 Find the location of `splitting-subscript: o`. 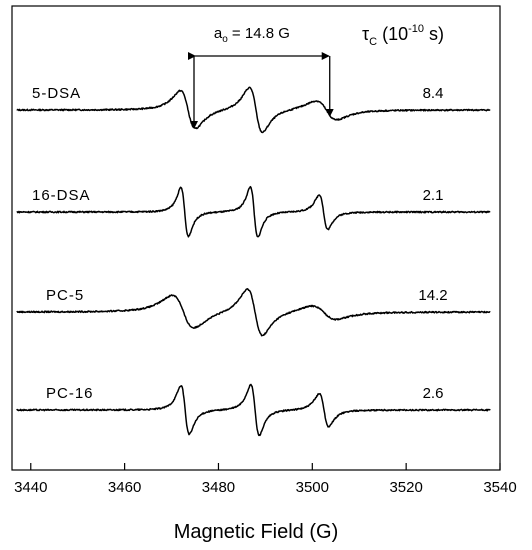

splitting-subscript: o is located at coordinates (225, 39).